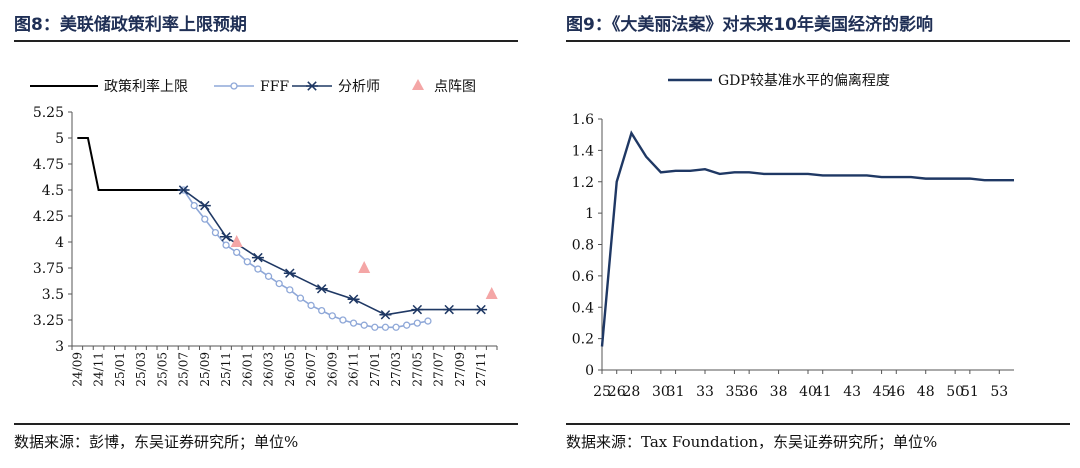 The width and height of the screenshot is (1080, 468). I want to click on x-tick-label: 31, so click(676, 392).